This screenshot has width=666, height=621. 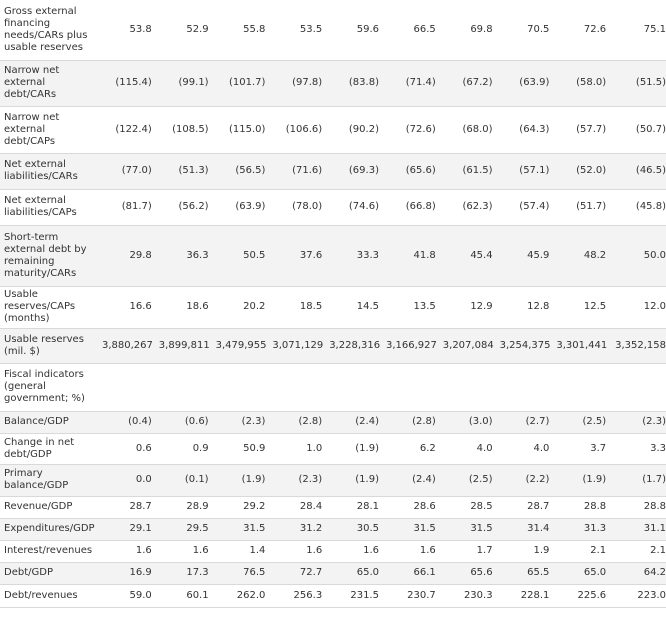 I want to click on cell-value: 69.8, so click(x=467, y=30).